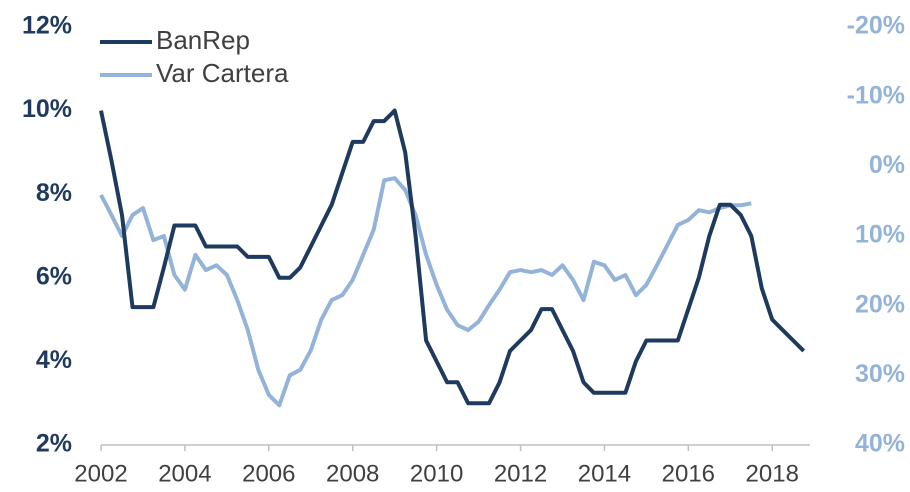  What do you see at coordinates (203, 40) in the screenshot?
I see `legend-label: BanRep` at bounding box center [203, 40].